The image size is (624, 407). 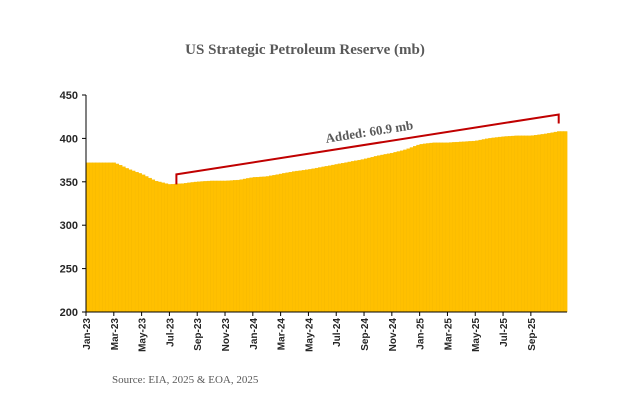 I want to click on y-tick-label: 400, so click(x=69, y=139).